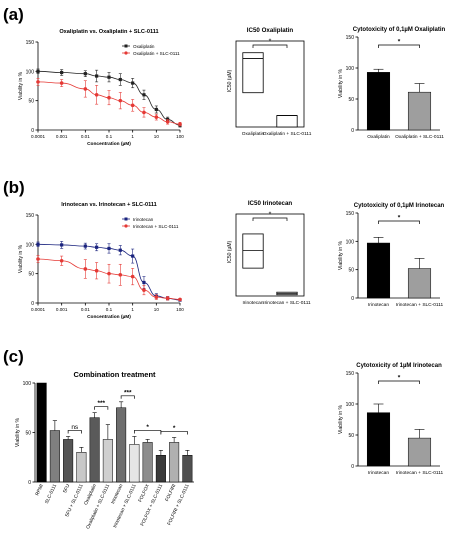 This screenshot has height=550, width=450. I want to click on x-tick-label: Oxaliplatin, so click(378, 137).